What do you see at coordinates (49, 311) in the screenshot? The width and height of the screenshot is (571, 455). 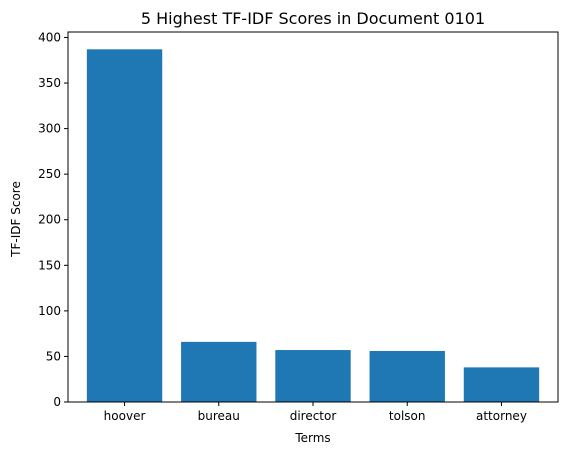 I see `y-tick-label-100: 100` at bounding box center [49, 311].